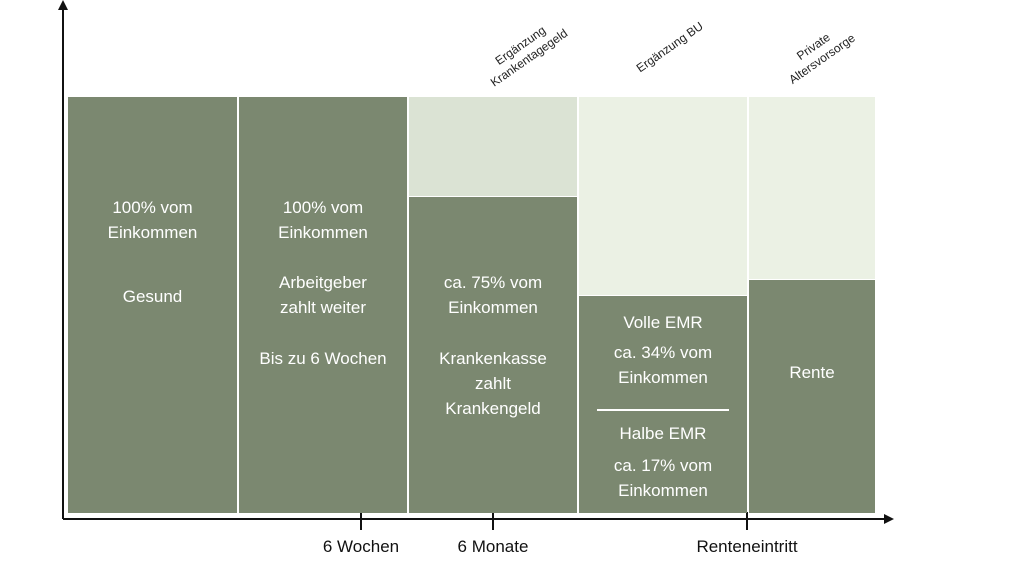 The image size is (1024, 563). Describe the element at coordinates (663, 433) in the screenshot. I see `column-4-halbe-emr: Halbe EMR` at that location.